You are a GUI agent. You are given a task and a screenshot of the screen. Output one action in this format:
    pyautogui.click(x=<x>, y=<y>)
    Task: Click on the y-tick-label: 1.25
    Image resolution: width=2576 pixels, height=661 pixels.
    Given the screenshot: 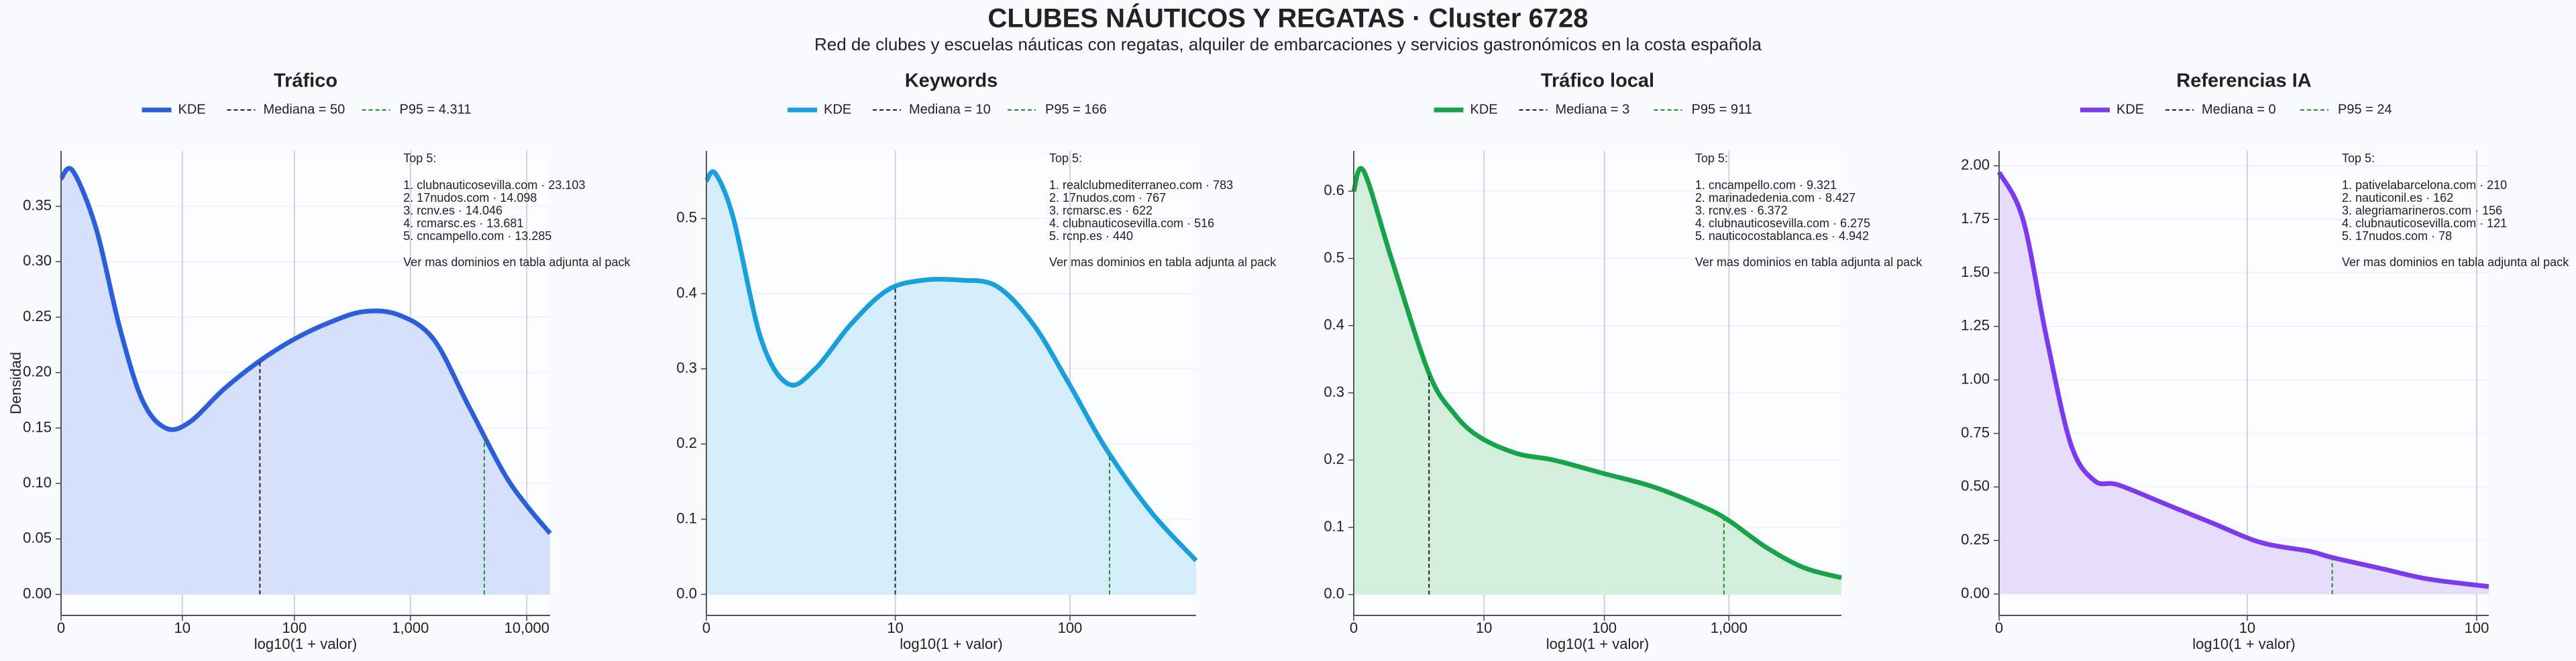 What is the action you would take?
    pyautogui.click(x=1975, y=325)
    